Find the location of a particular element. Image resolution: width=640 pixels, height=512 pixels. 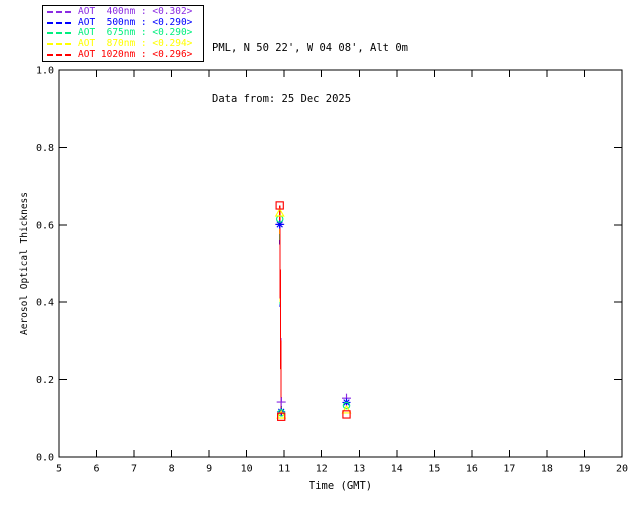

x-tick-label: 16 is located at coordinates (472, 469).